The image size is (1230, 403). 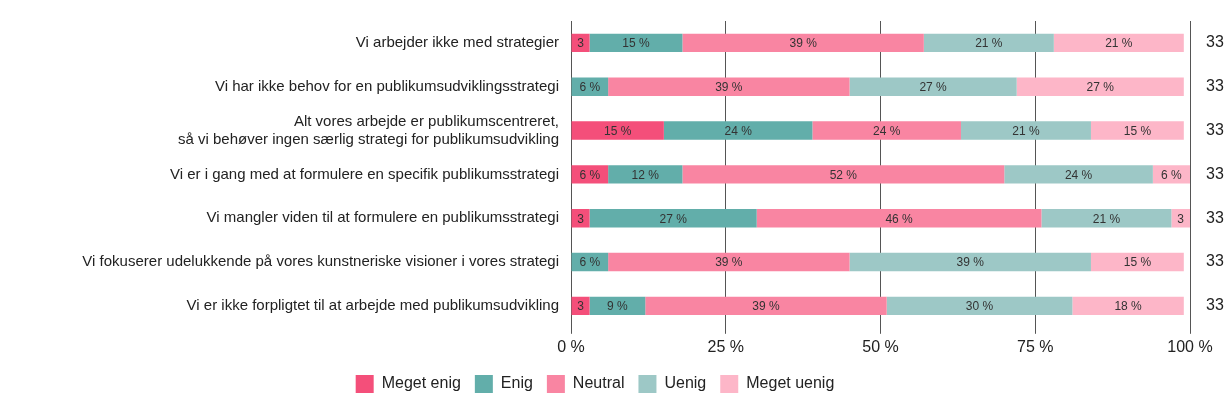 I want to click on data-label: 18 %, so click(x=1128, y=306).